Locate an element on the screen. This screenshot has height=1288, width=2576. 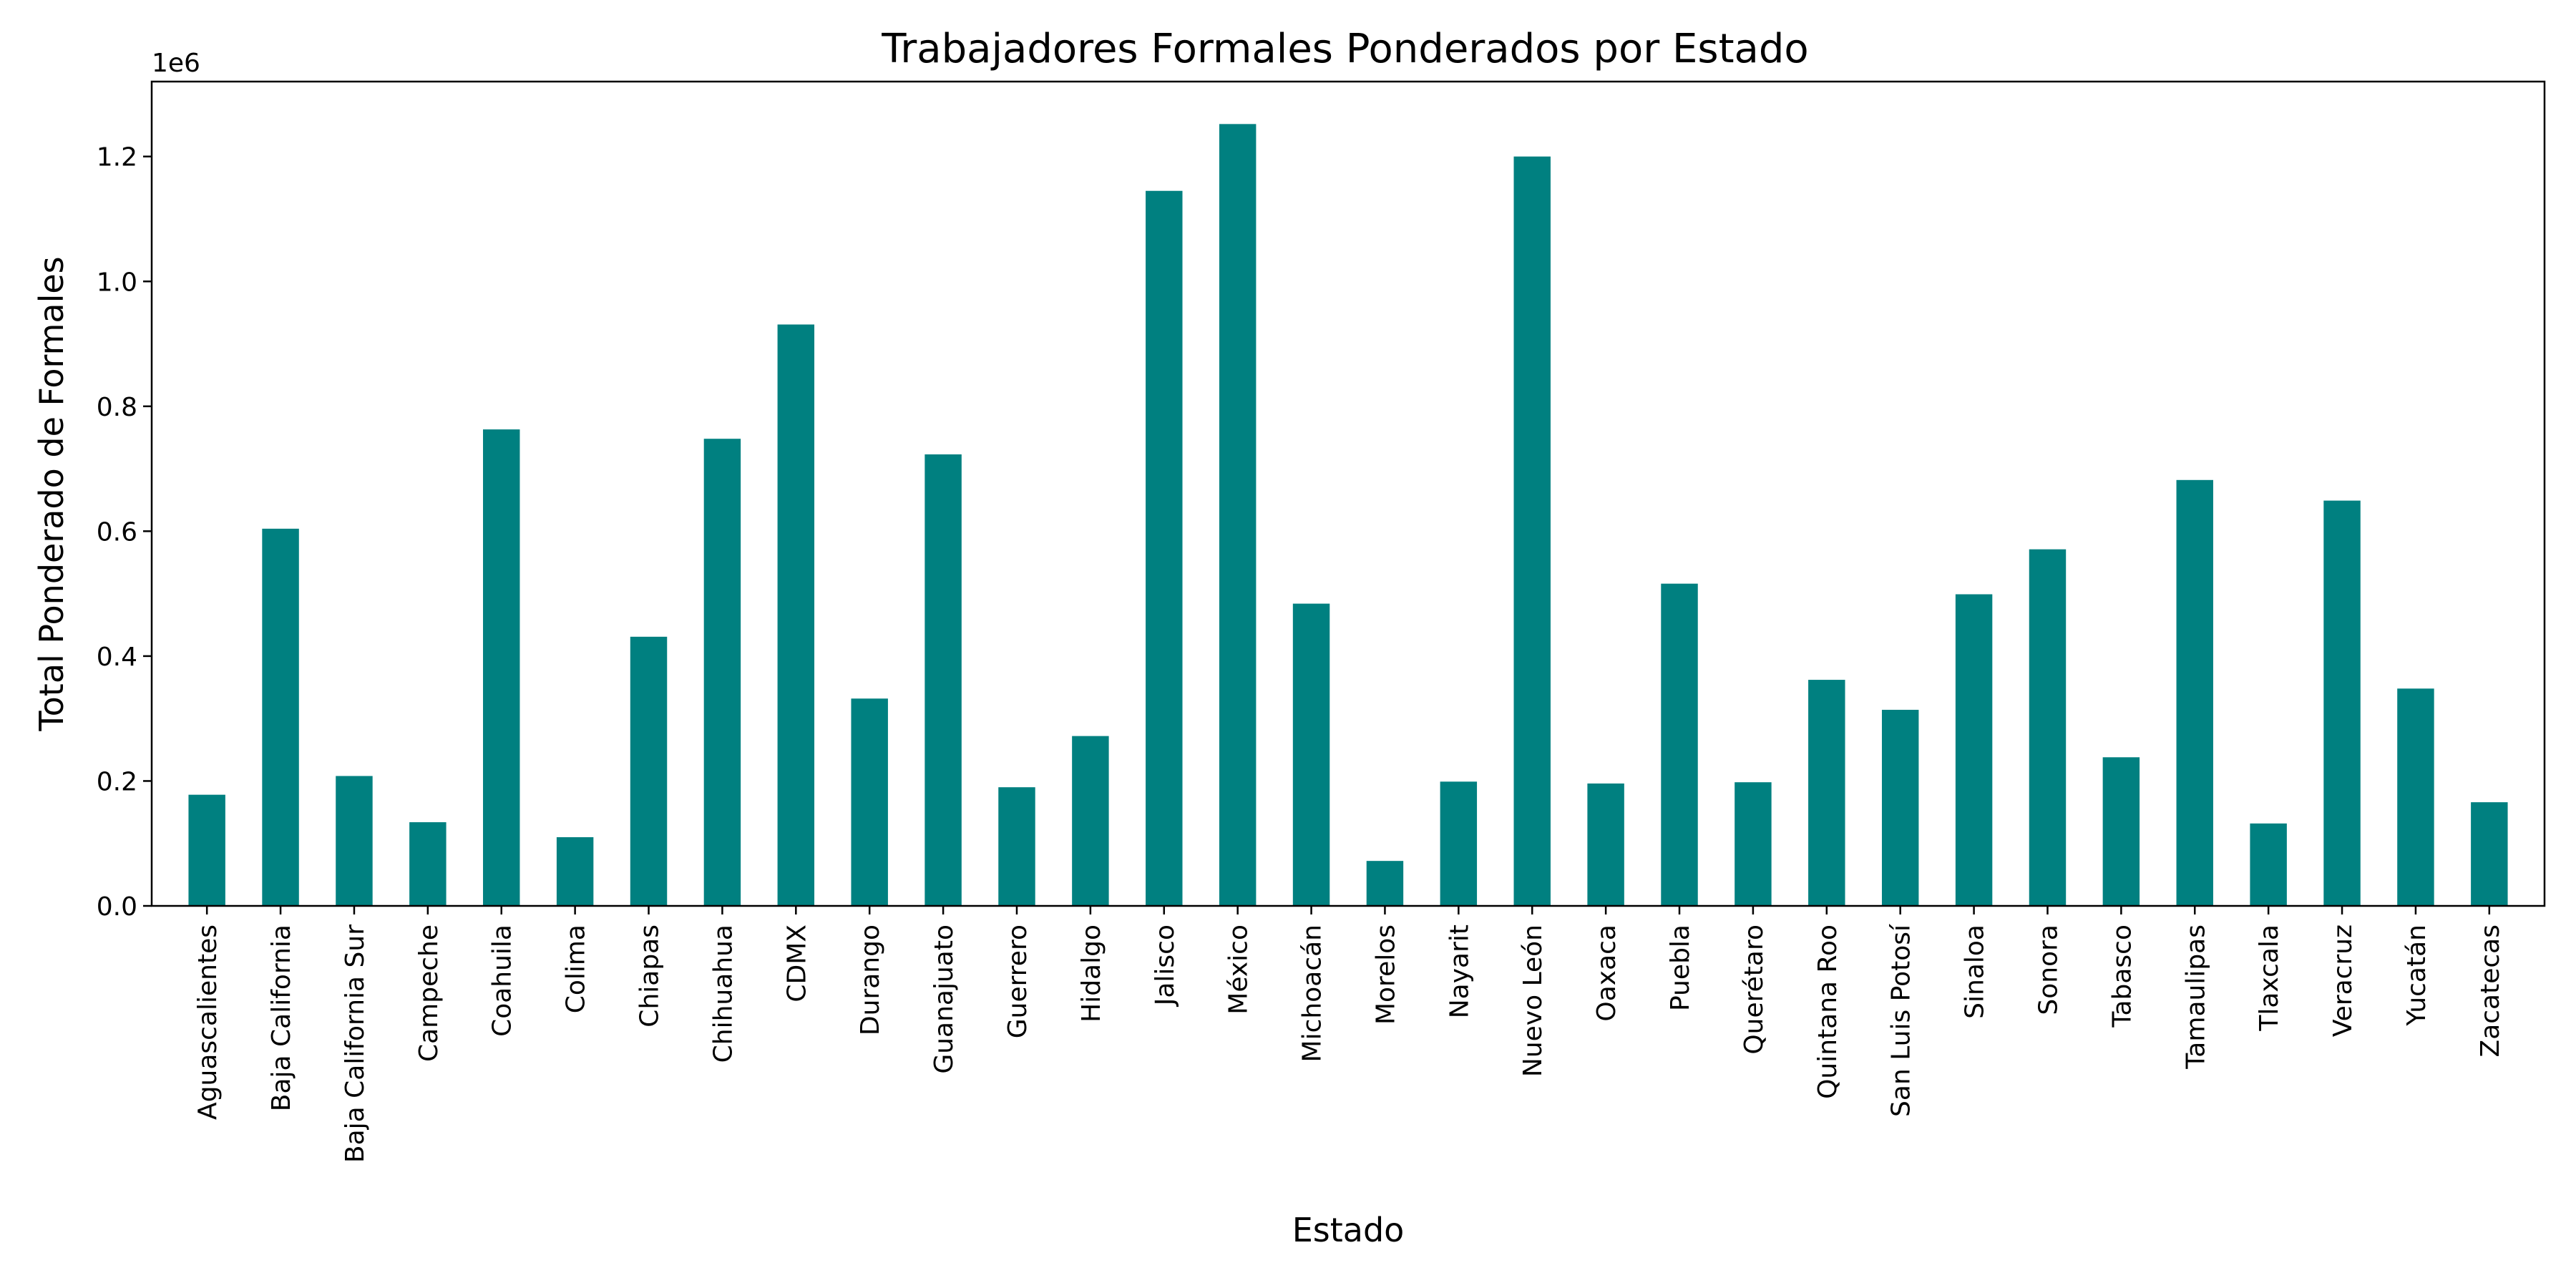
x-tick-label: Coahuila is located at coordinates (502, 981).